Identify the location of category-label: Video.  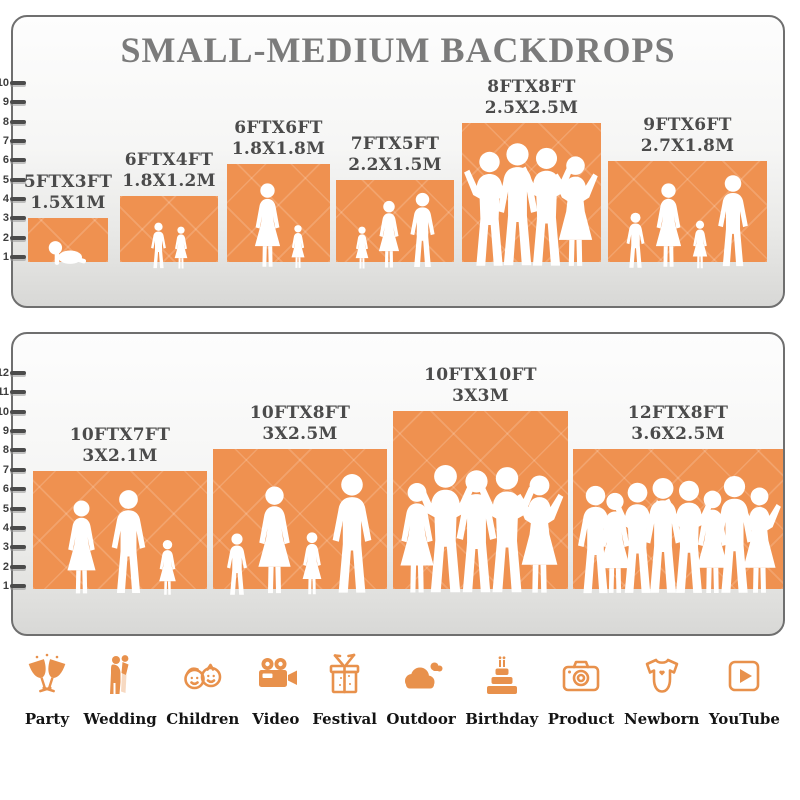
(276, 719).